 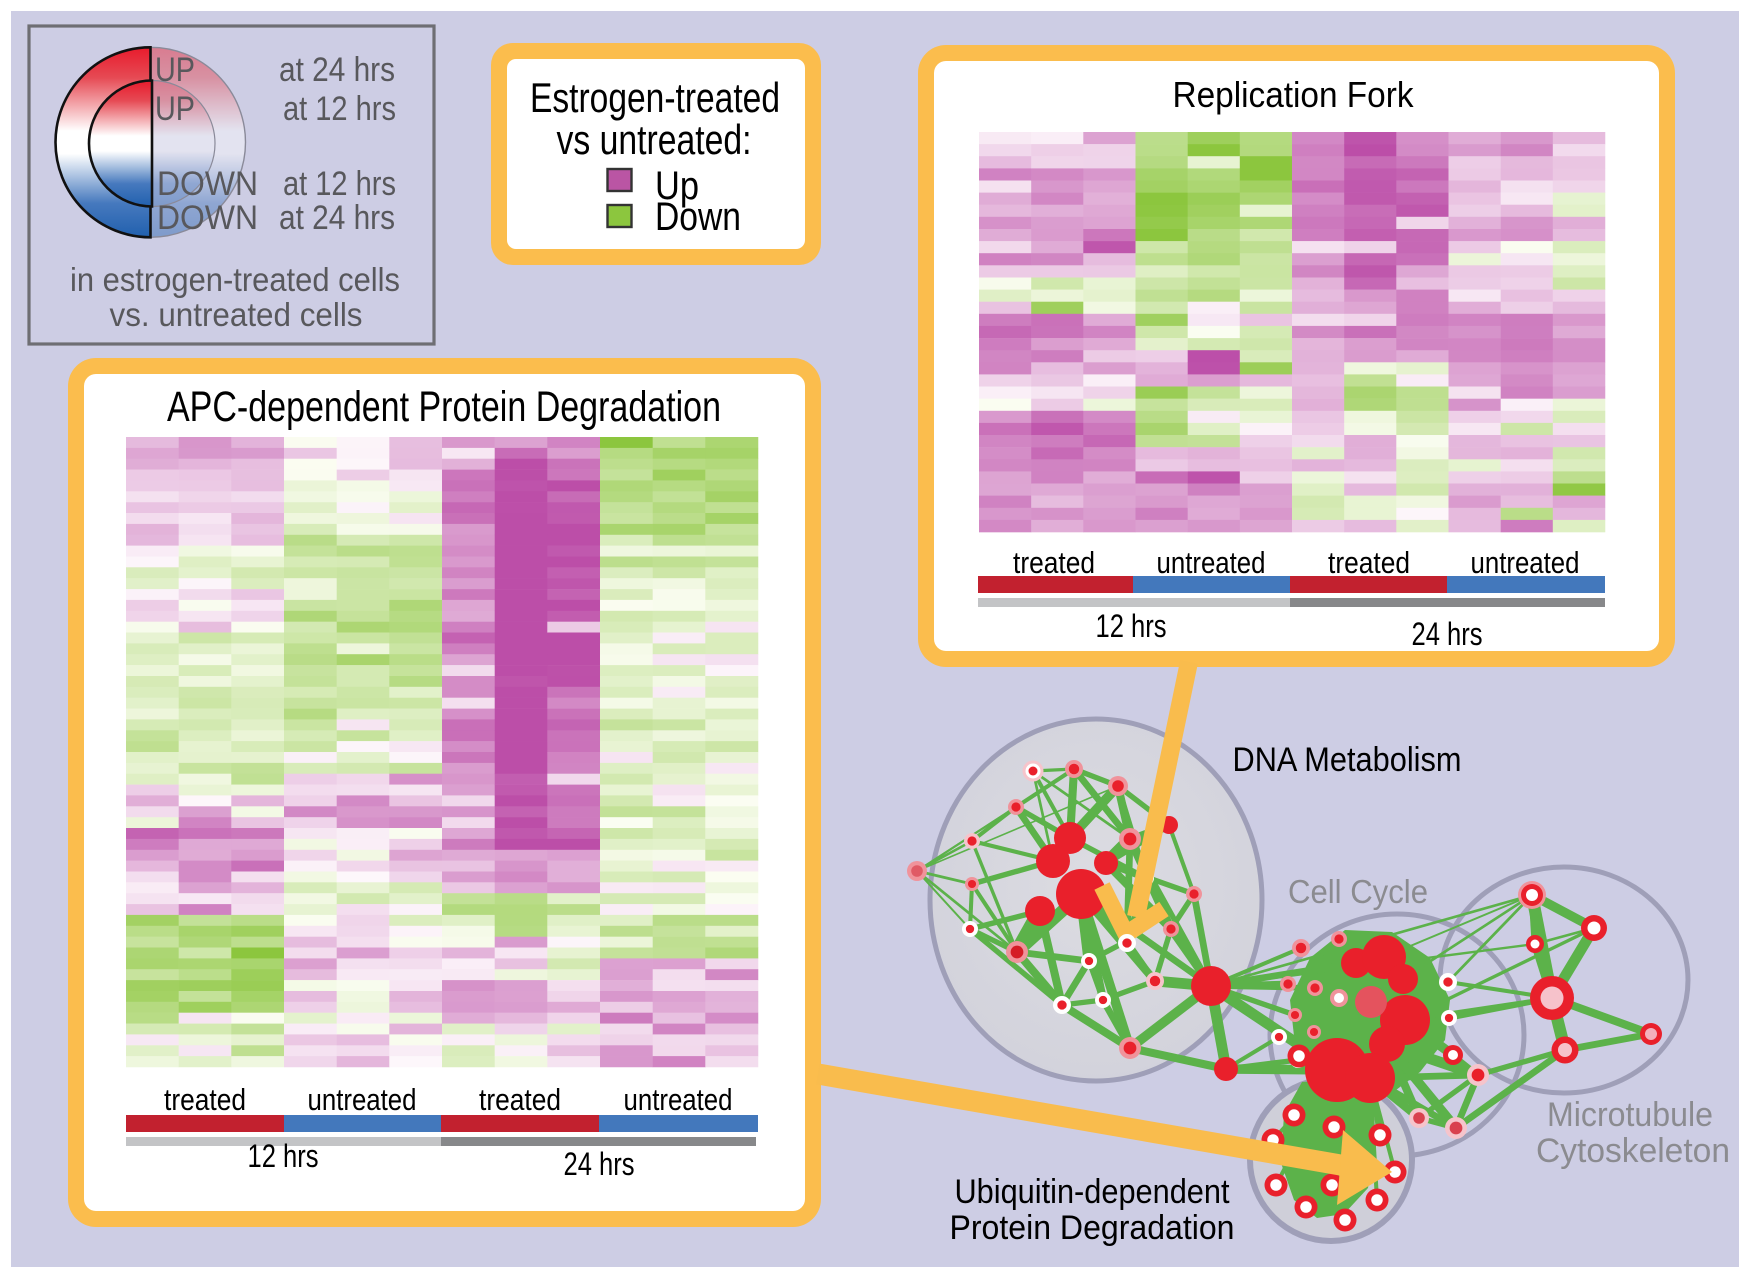 I want to click on svg-text: Ubiquitin-dependent, so click(x=1092, y=1192).